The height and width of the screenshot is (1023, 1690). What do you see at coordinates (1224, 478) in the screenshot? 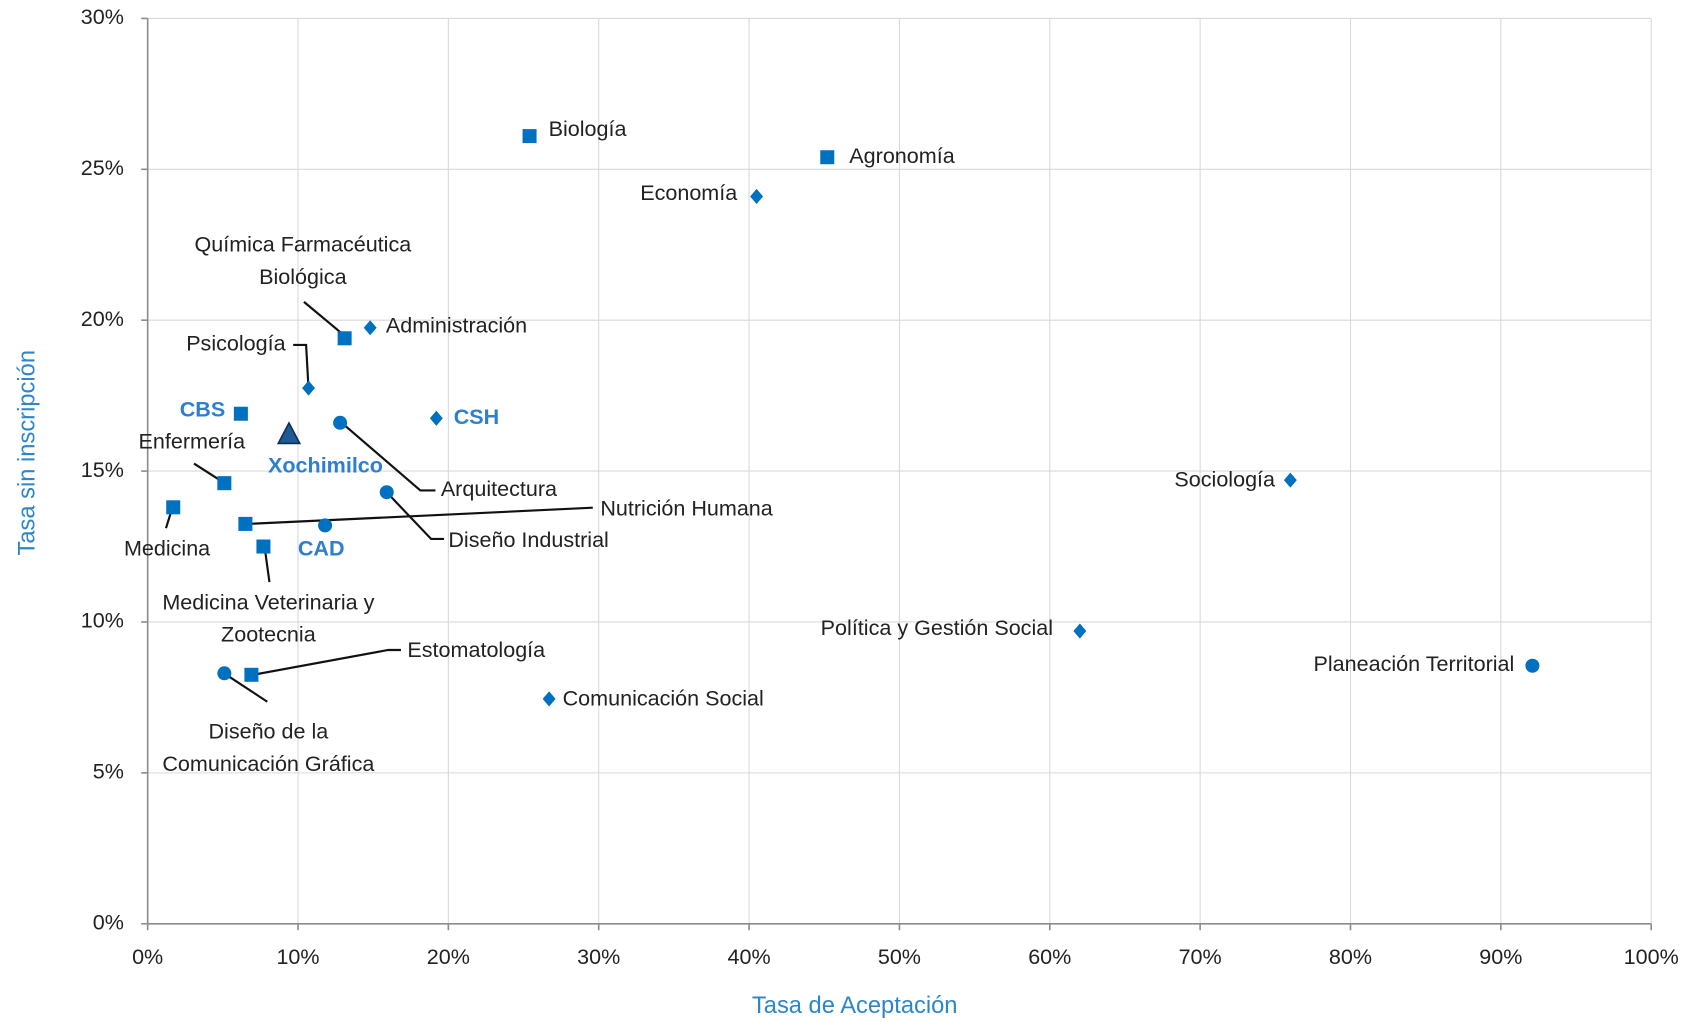
I see `point-label: Sociología` at bounding box center [1224, 478].